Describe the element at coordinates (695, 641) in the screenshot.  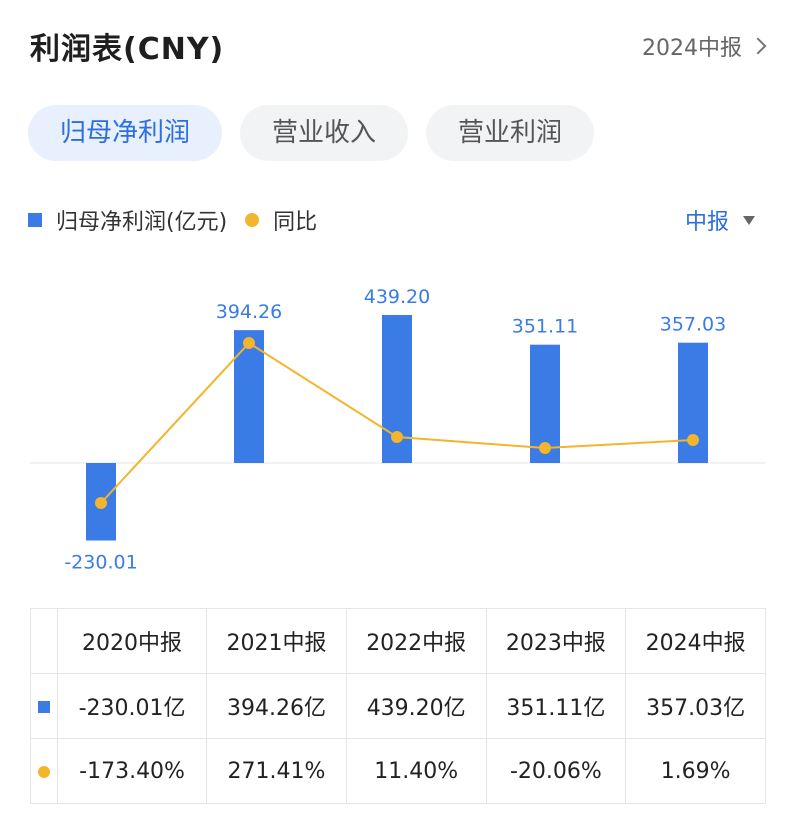
I see `table-header-cell: 2024中报` at that location.